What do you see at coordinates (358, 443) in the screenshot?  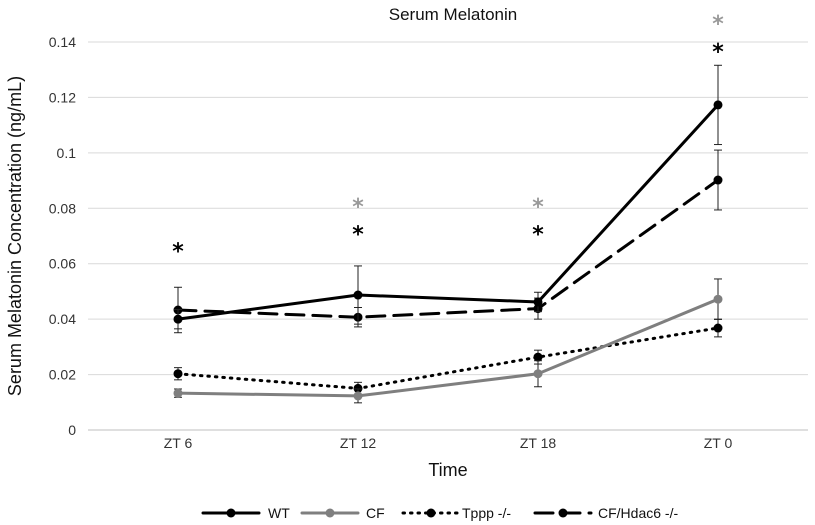 I see `x-tick-label: ZT 12` at bounding box center [358, 443].